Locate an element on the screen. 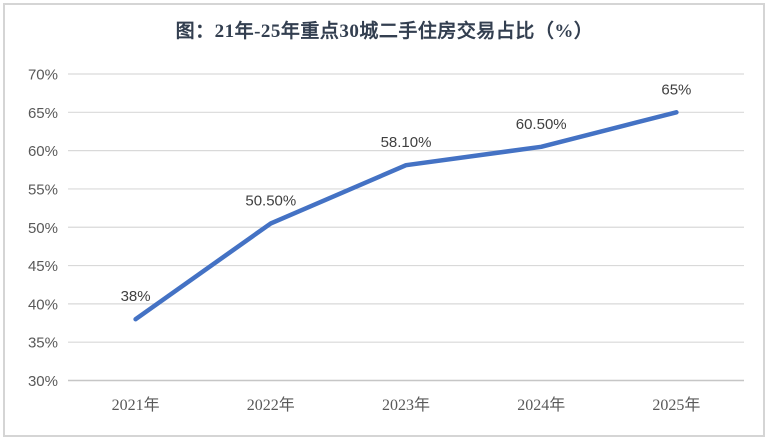  data-point-label: 65% is located at coordinates (676, 89).